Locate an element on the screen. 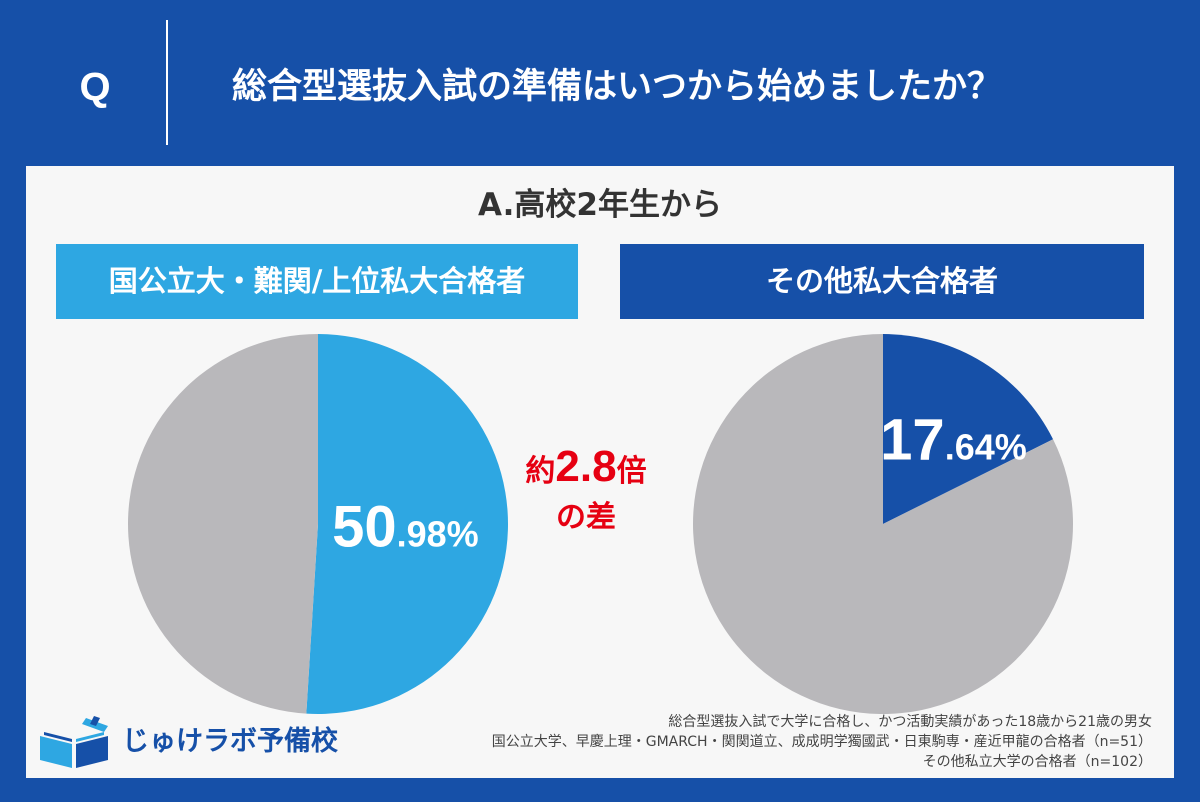 The width and height of the screenshot is (1200, 802). ratio-line2: の差 is located at coordinates (586, 517).